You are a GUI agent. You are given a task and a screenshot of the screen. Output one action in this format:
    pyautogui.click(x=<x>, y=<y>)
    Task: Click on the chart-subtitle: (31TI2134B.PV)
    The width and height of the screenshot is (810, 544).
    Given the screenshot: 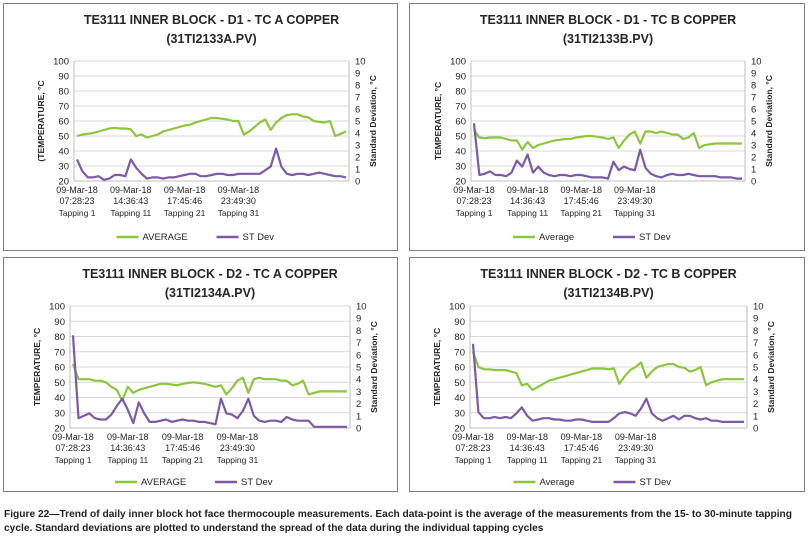 What is the action you would take?
    pyautogui.click(x=608, y=293)
    